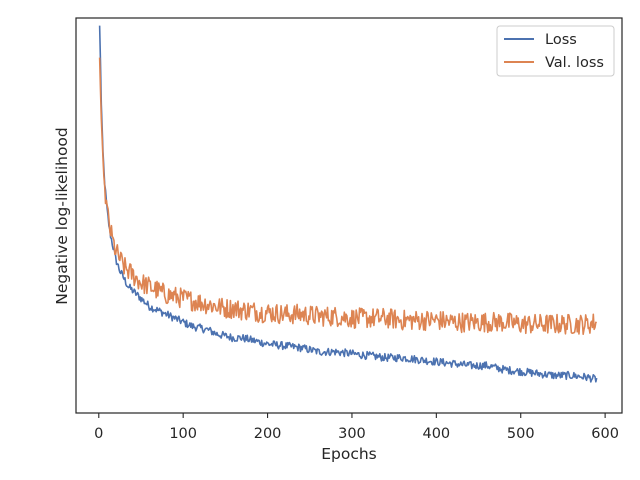  What do you see at coordinates (98, 434) in the screenshot?
I see `x-tick-label: 0` at bounding box center [98, 434].